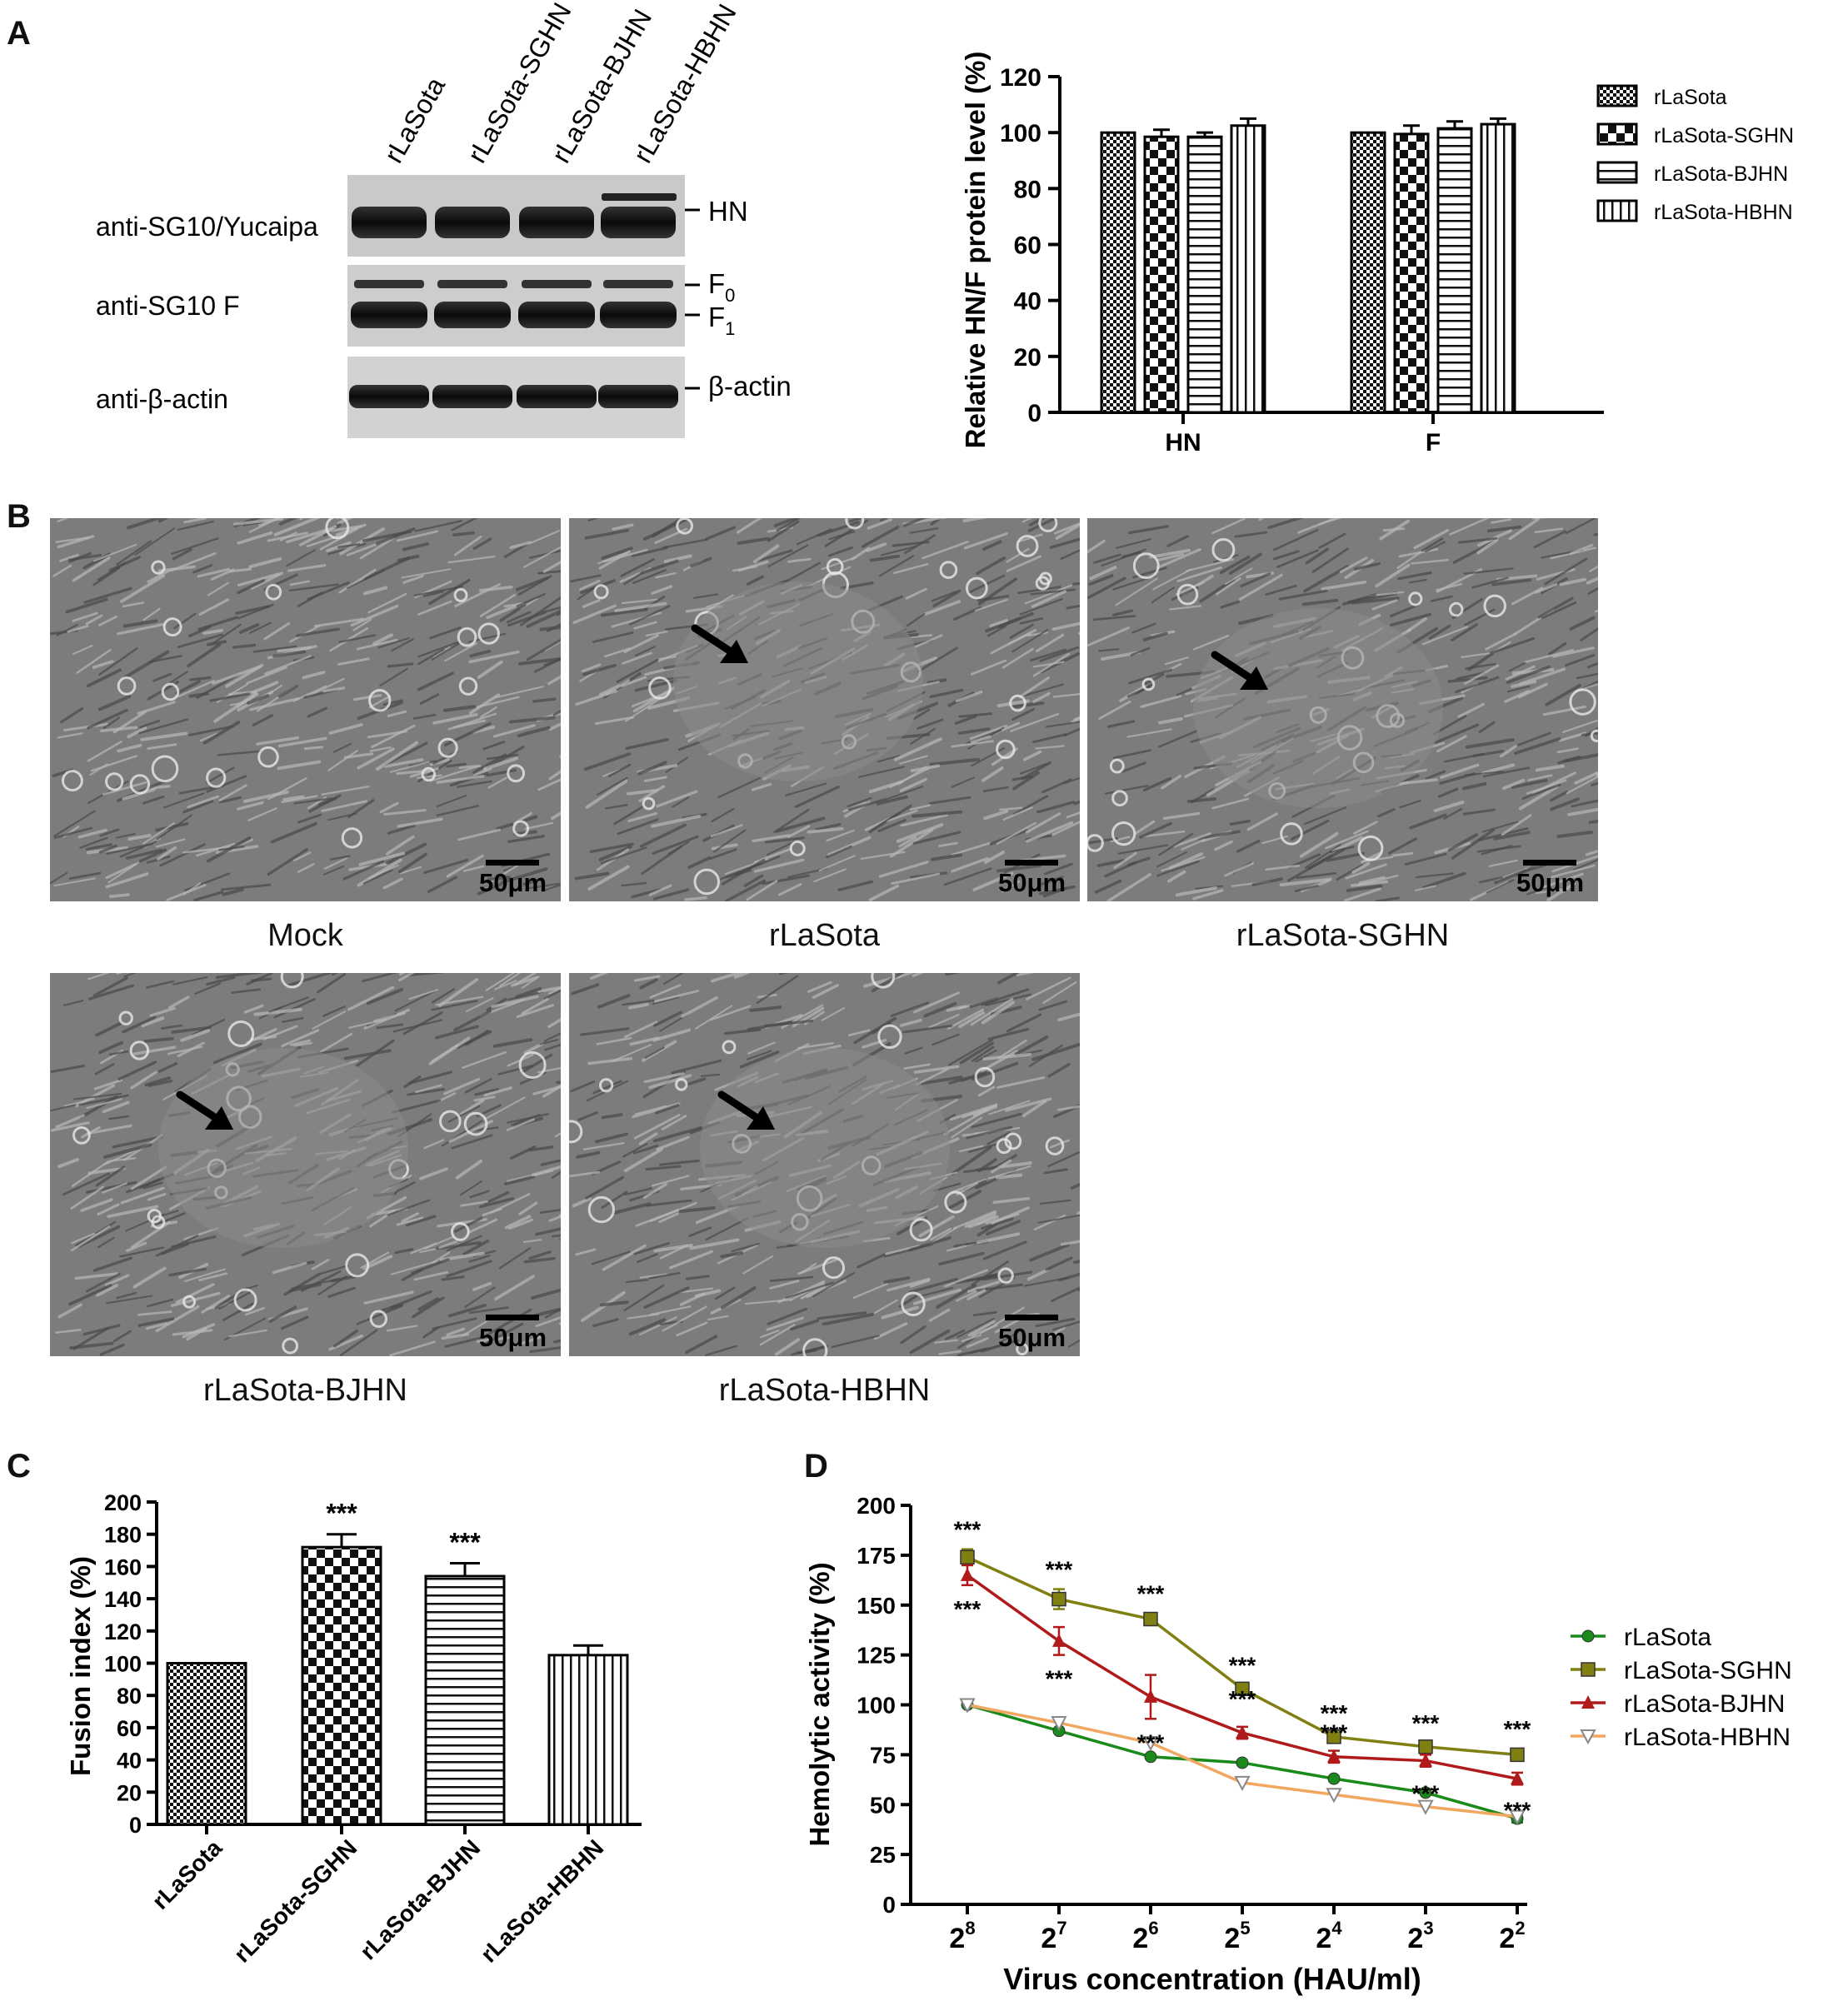 This screenshot has width=1833, height=2016. Describe the element at coordinates (825, 1391) in the screenshot. I see `micrograph-caption: rLaSota-HBHN` at that location.